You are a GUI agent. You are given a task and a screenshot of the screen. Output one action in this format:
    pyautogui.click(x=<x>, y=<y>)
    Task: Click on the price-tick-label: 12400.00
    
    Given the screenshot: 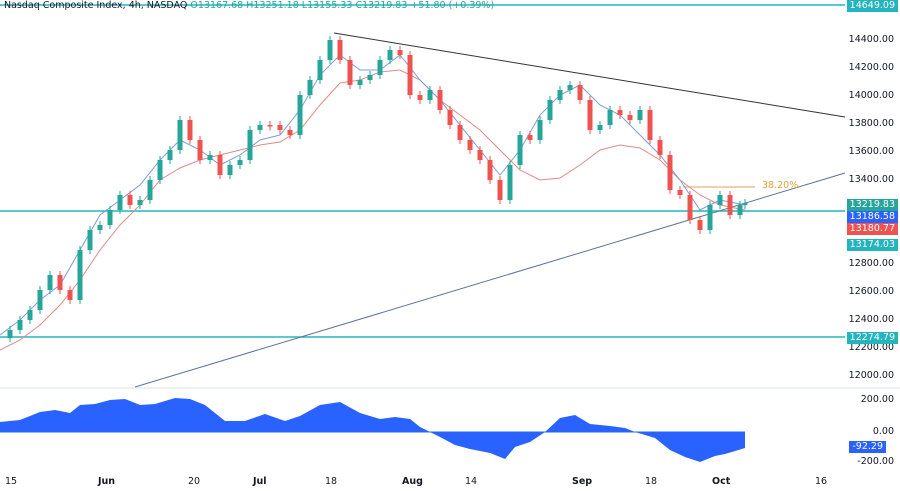 What is the action you would take?
    pyautogui.click(x=871, y=319)
    